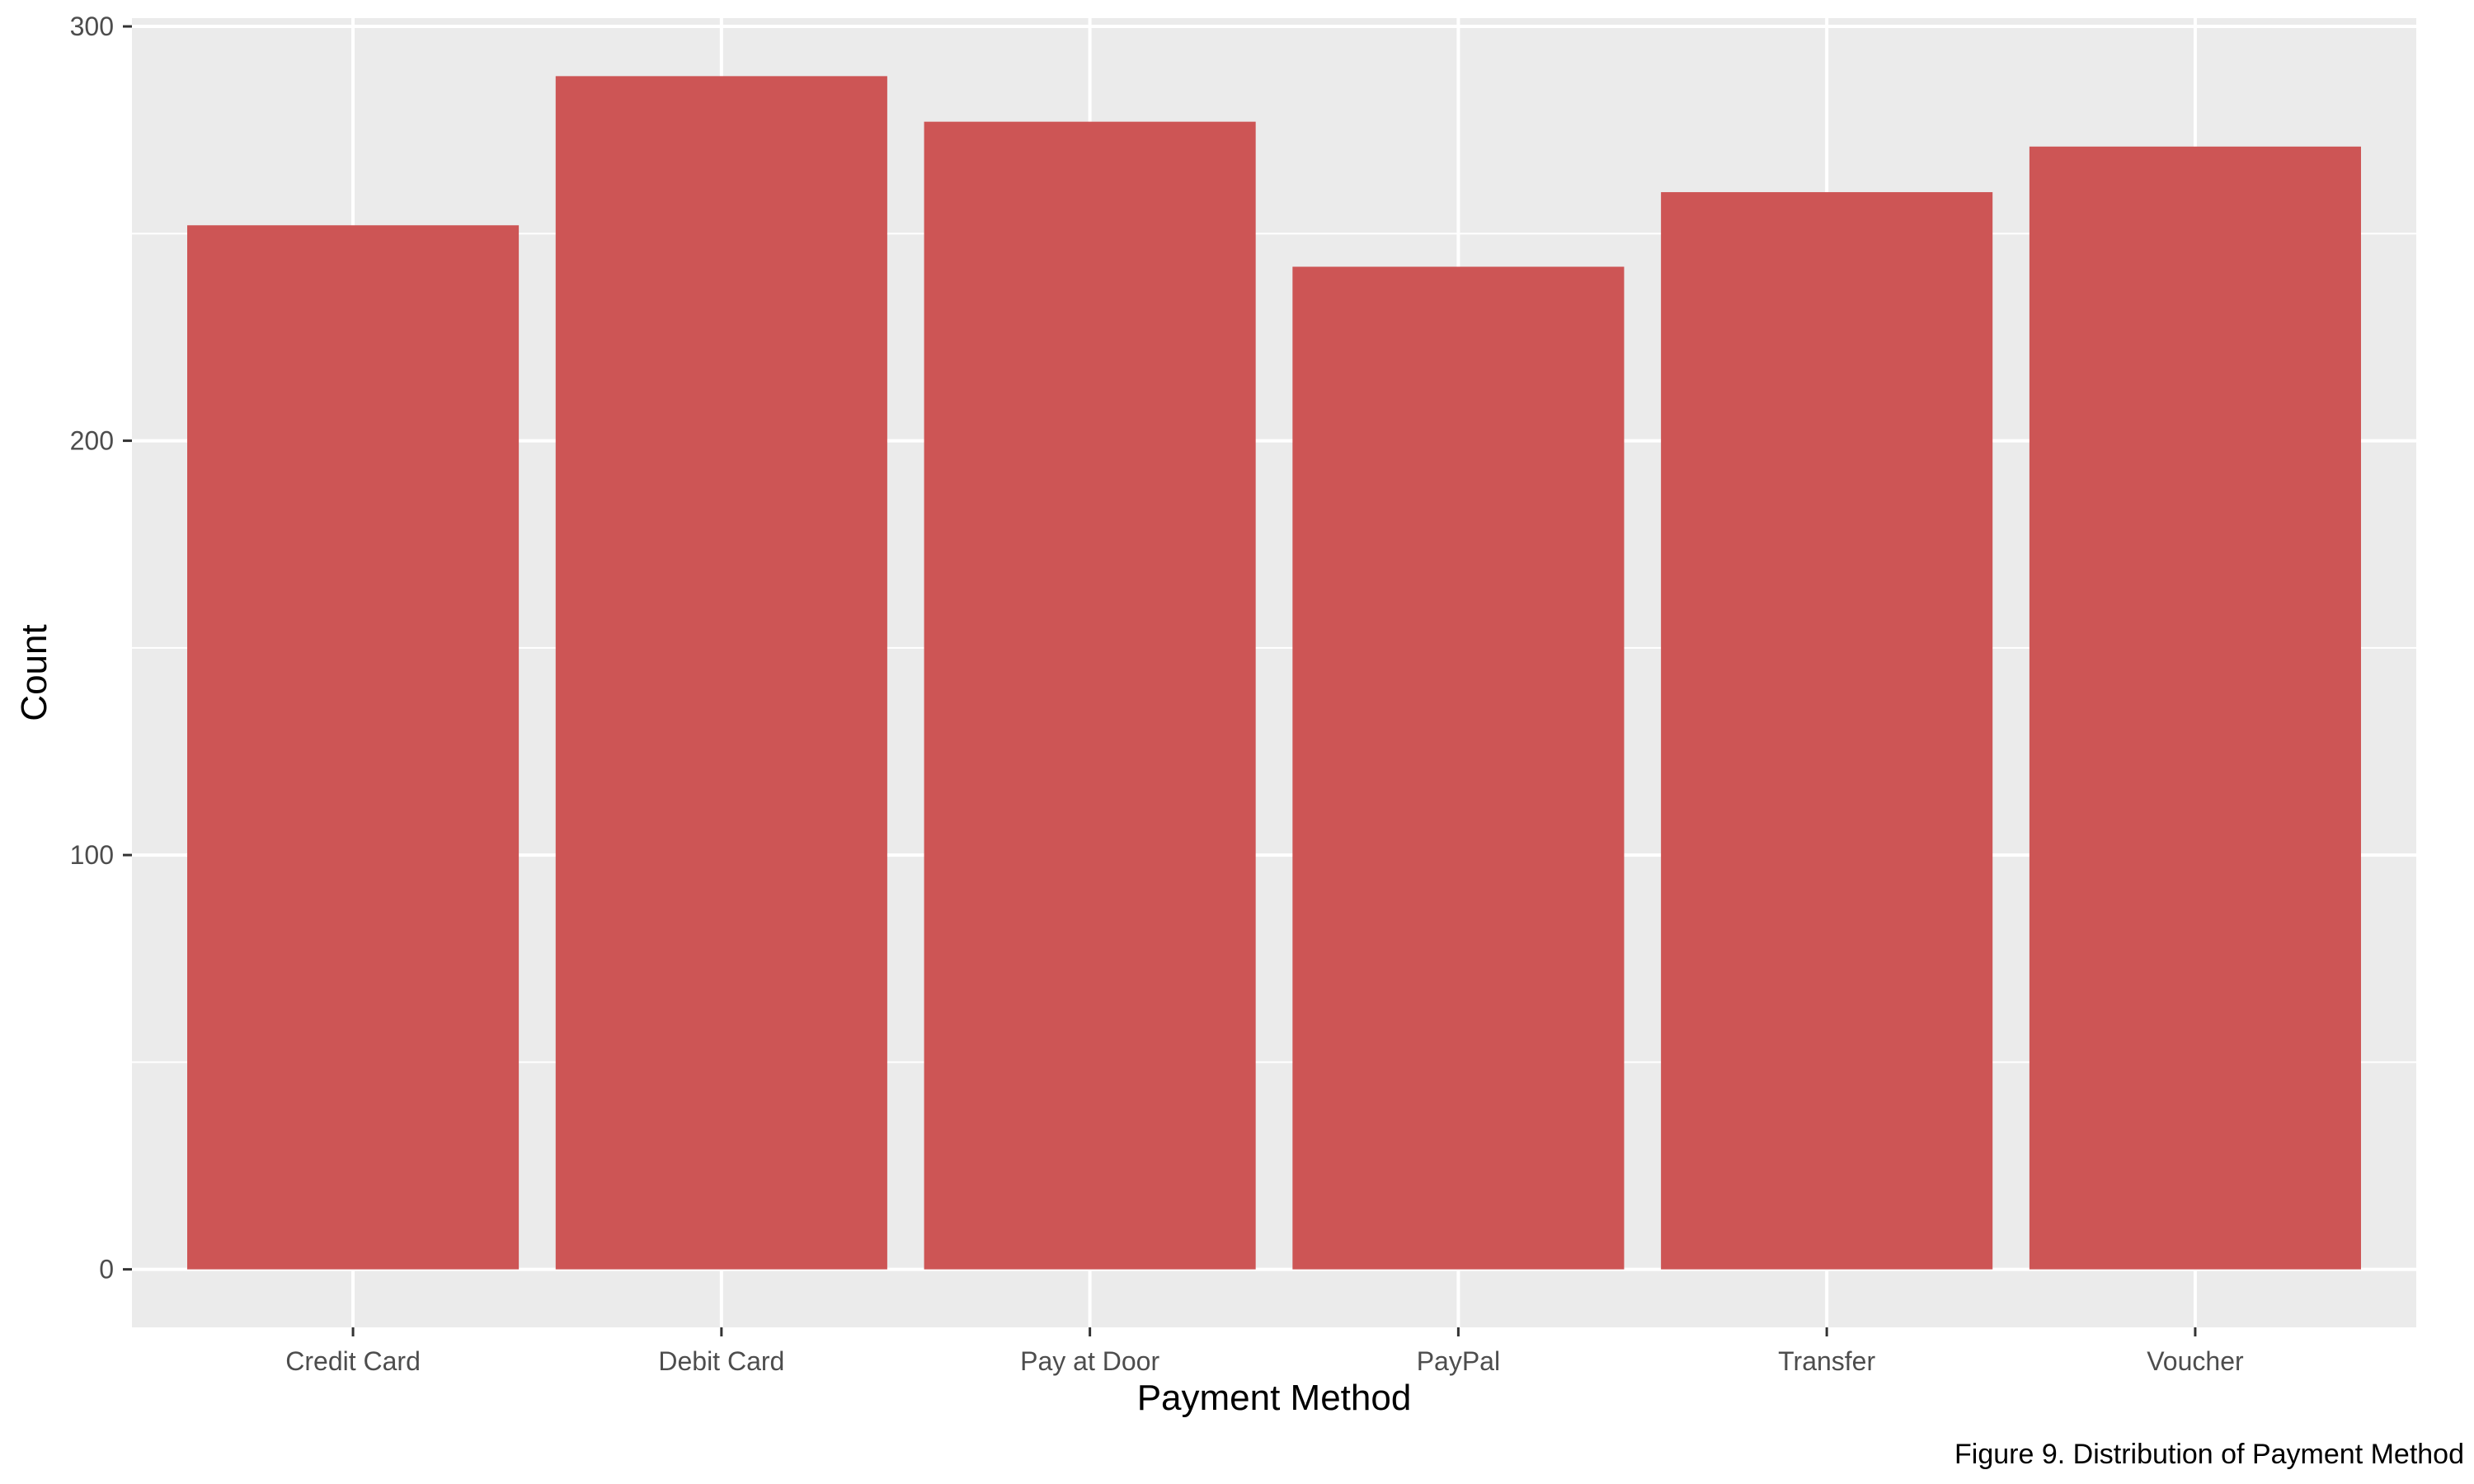 The width and height of the screenshot is (2474, 1484). What do you see at coordinates (106, 1269) in the screenshot?
I see `y-tick-label: 0` at bounding box center [106, 1269].